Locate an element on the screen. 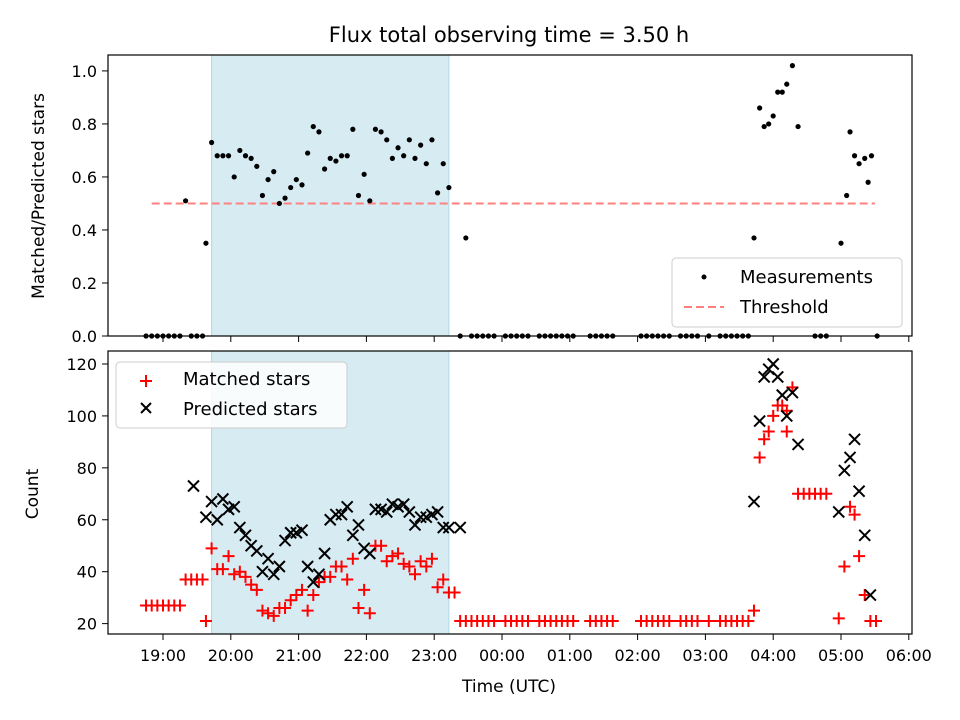  bottom-y-axis-ticks: 20 40 60 80 100 120 is located at coordinates (87, 494).